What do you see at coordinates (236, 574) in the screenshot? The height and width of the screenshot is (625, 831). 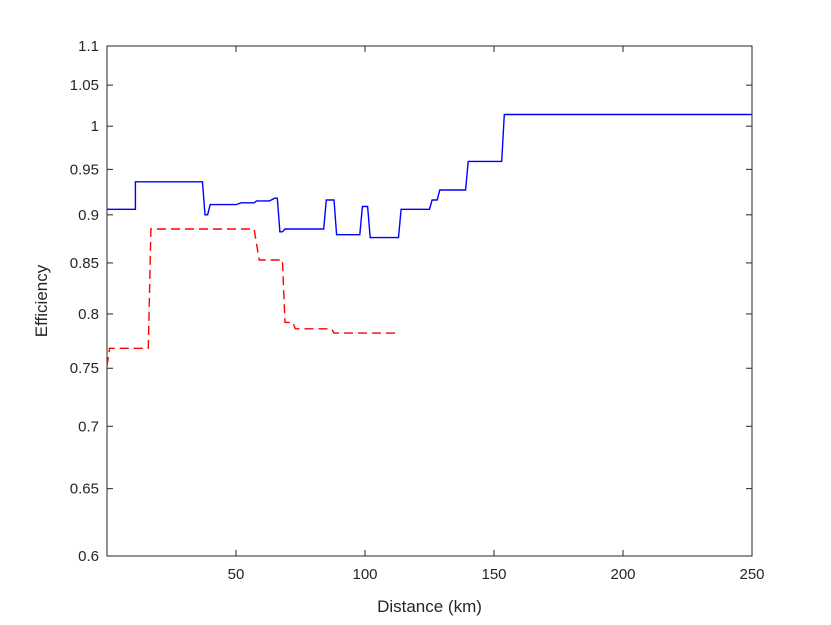 I see `x-tick-label: 50` at bounding box center [236, 574].